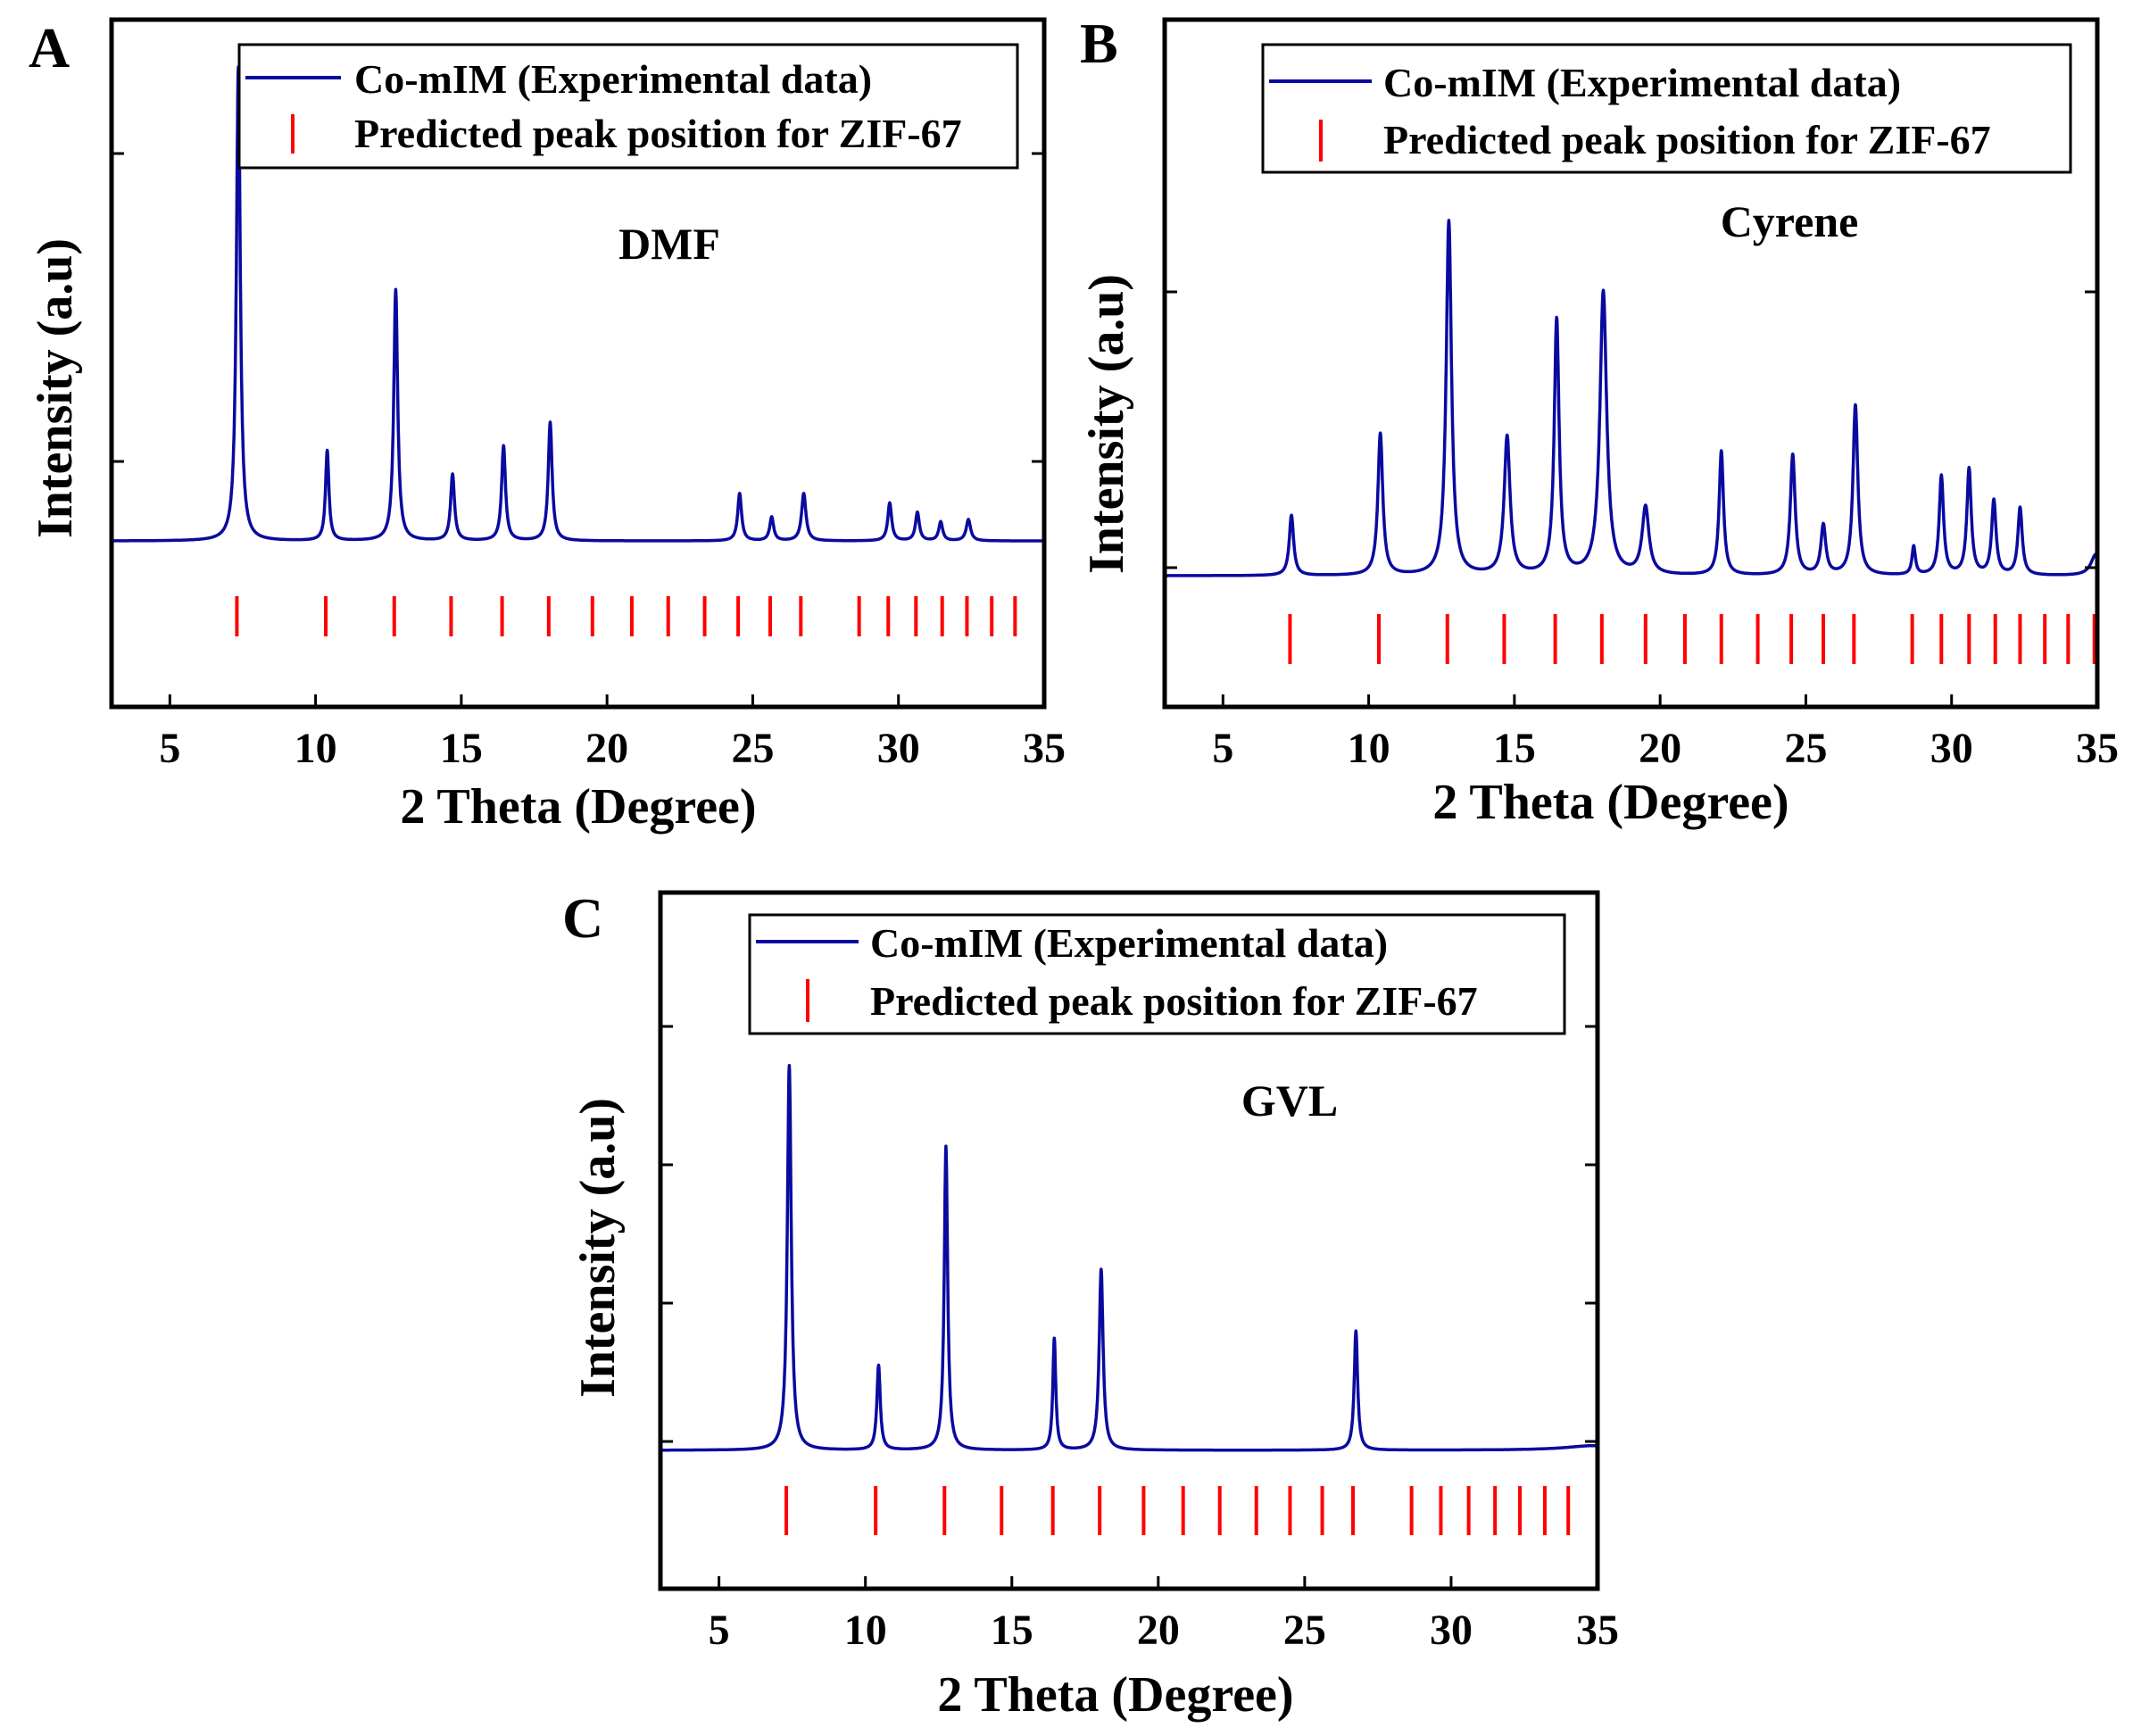  What do you see at coordinates (1289, 1100) in the screenshot?
I see `panel-c-solvent-label: GVL` at bounding box center [1289, 1100].